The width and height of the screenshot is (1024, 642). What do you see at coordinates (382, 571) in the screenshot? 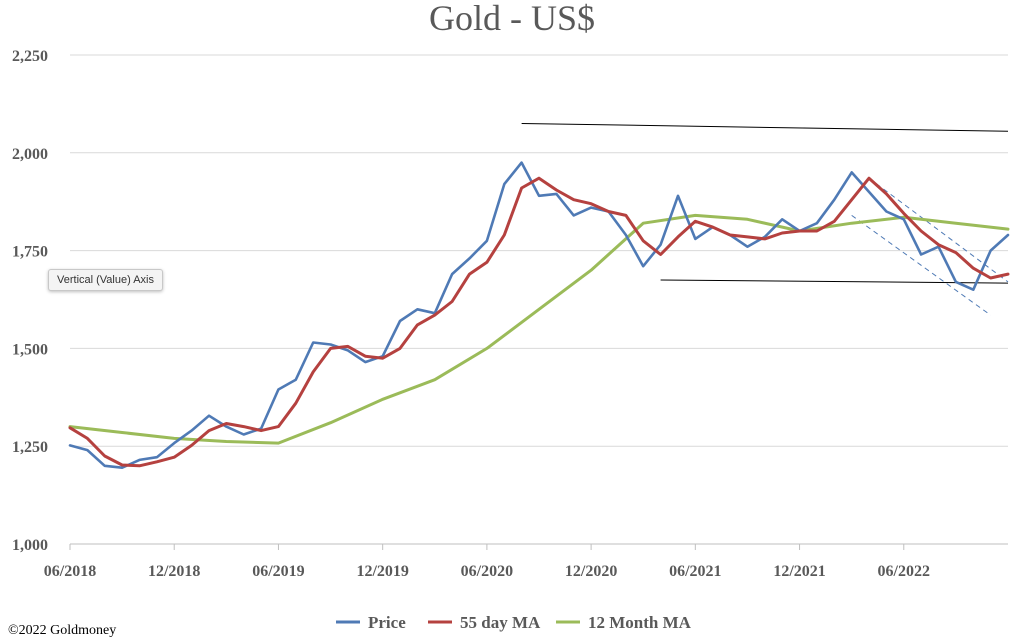
I see `x-tick-label: 12/2019` at bounding box center [382, 571].